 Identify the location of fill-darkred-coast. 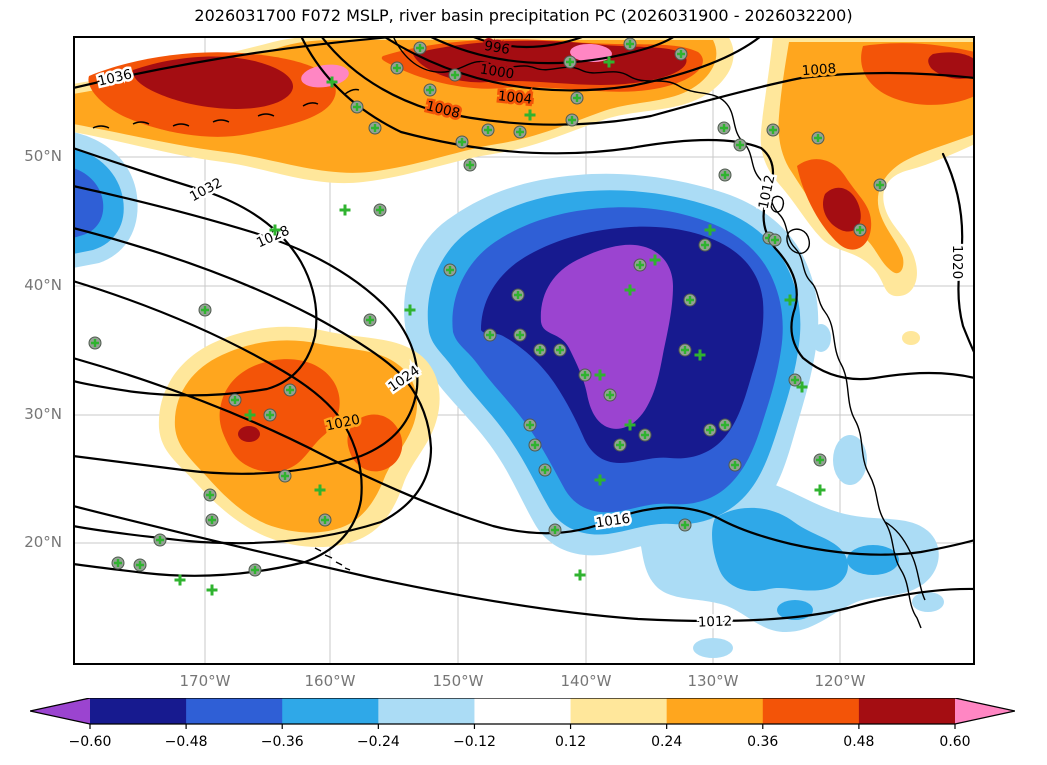
(841, 209).